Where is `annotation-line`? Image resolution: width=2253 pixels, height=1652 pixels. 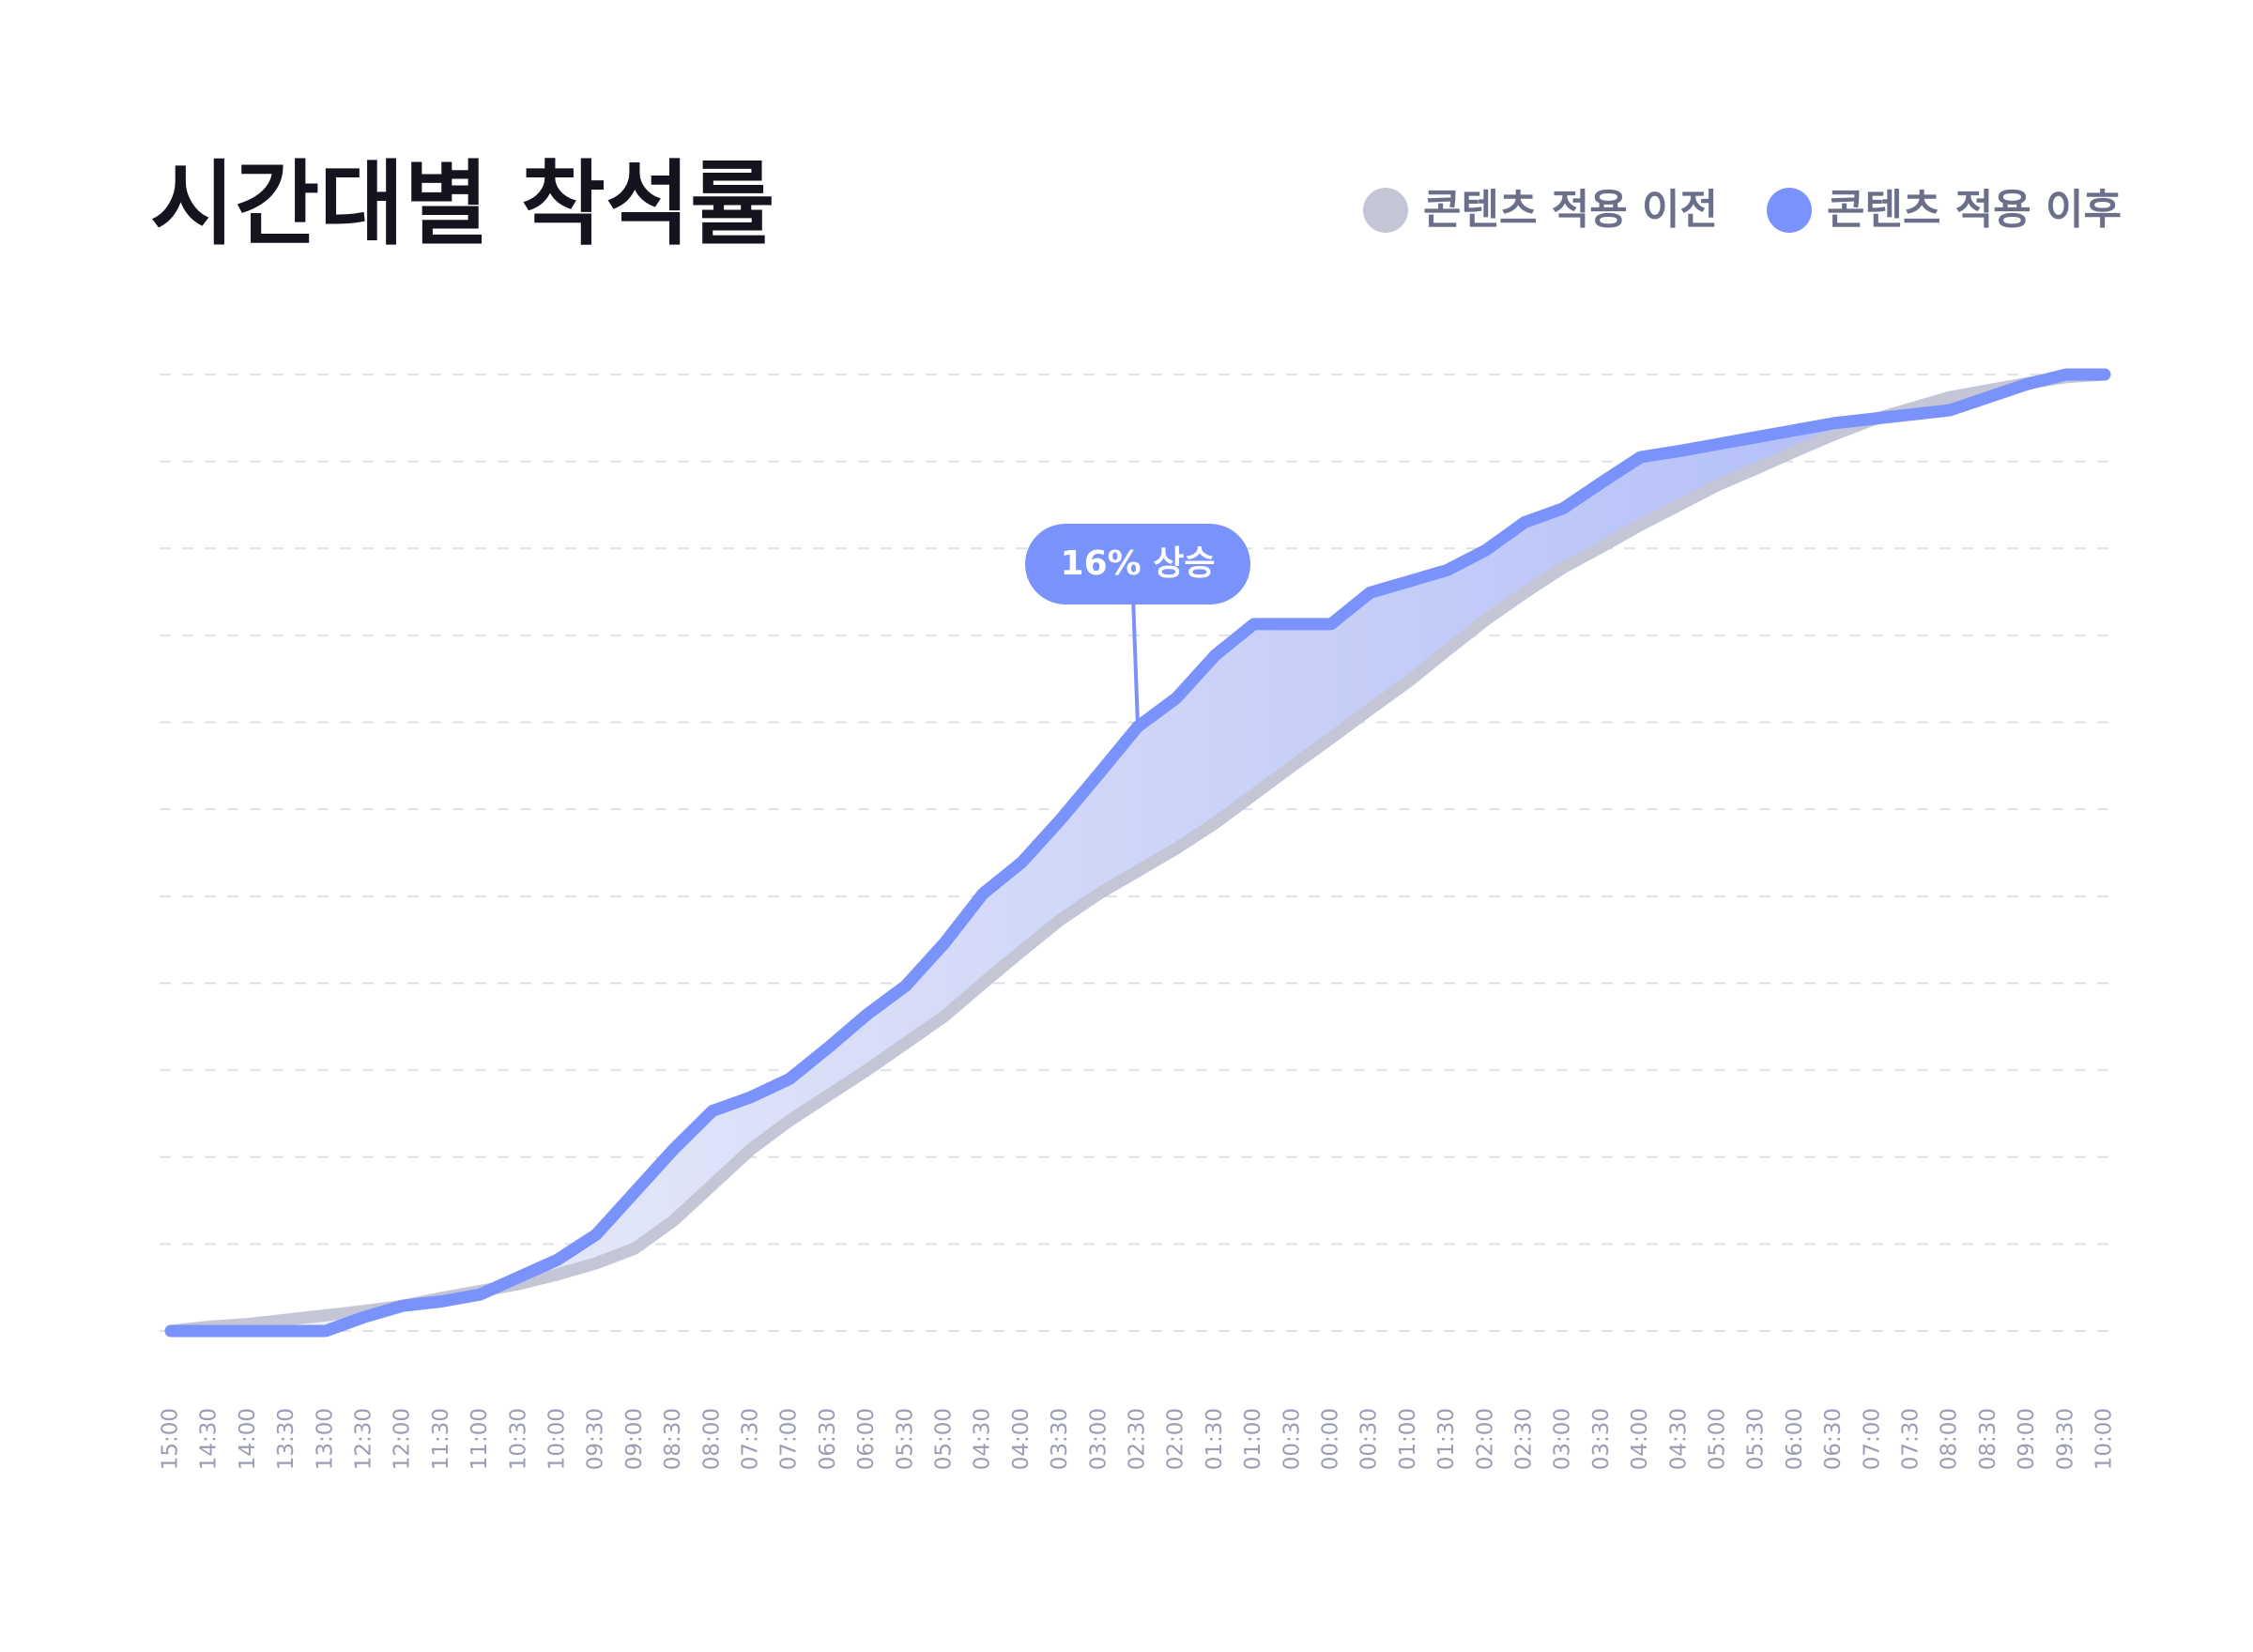 annotation-line is located at coordinates (1135, 661).